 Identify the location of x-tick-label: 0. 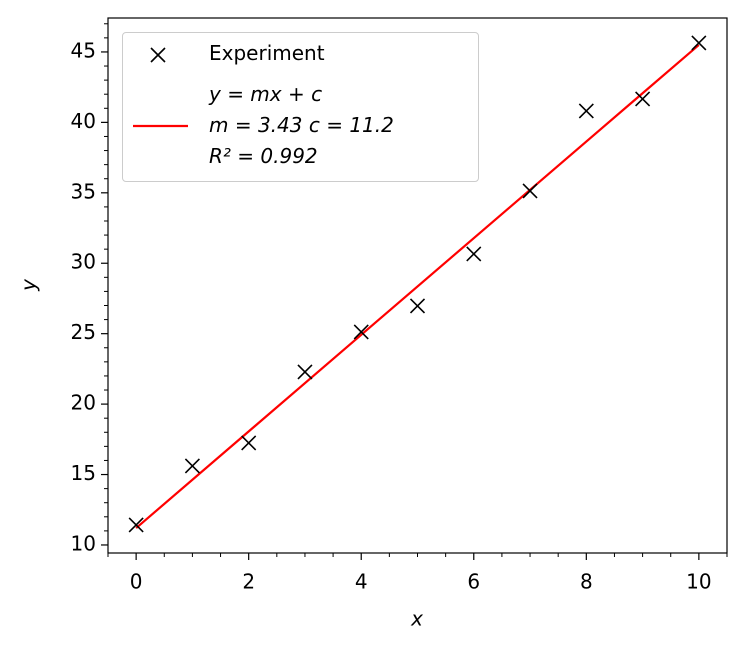
(136, 582).